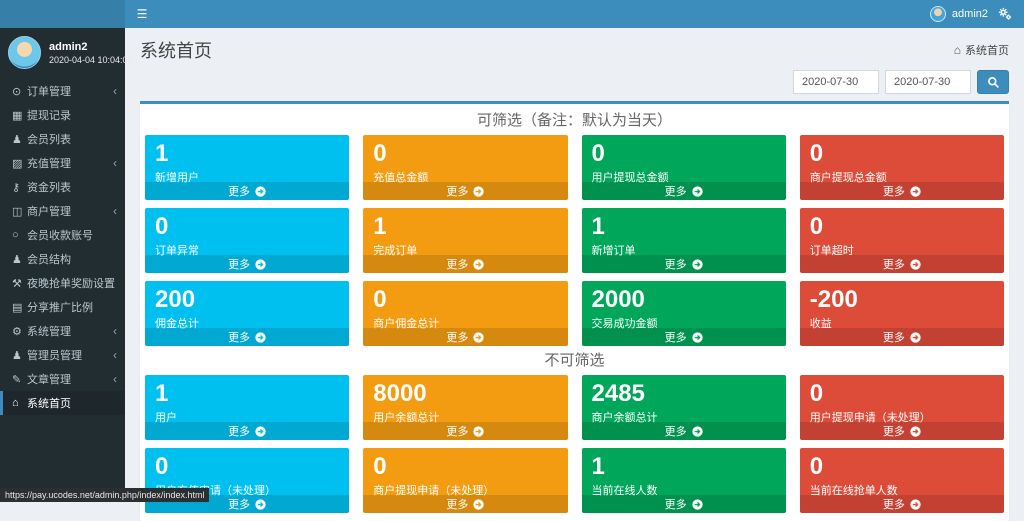  I want to click on sidebar-item-label: 提现记录, so click(49, 115).